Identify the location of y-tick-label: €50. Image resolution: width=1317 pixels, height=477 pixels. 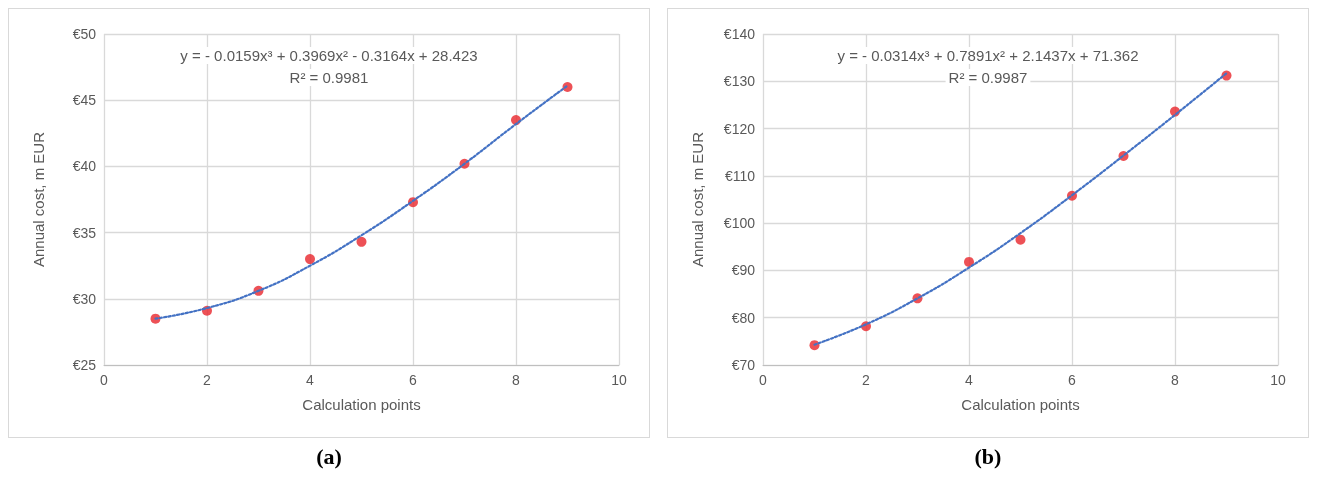
(84, 34).